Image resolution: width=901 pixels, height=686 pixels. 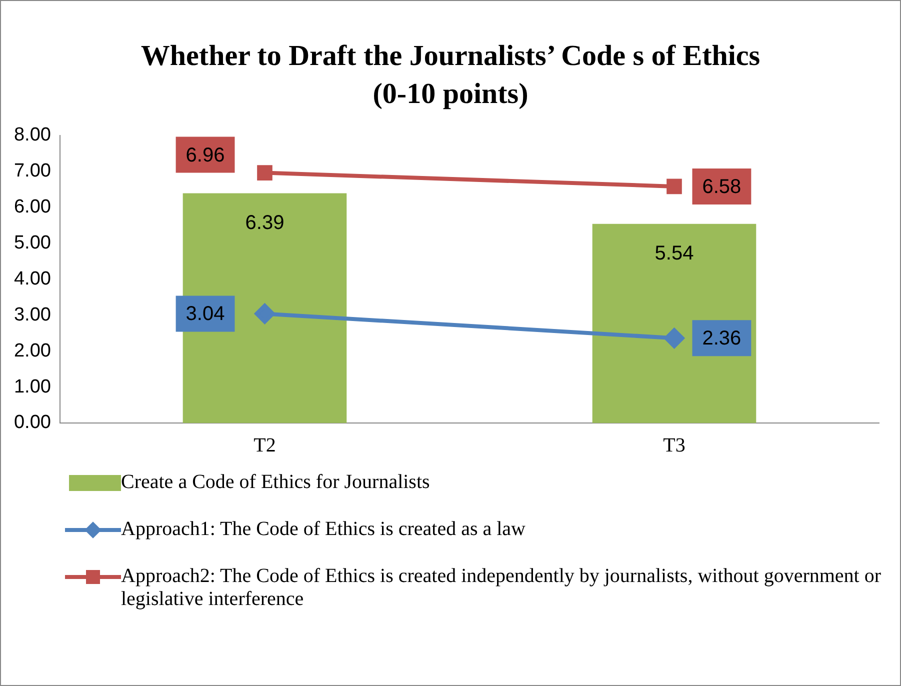 What do you see at coordinates (275, 482) in the screenshot?
I see `legend-label: Create a Code of Ethics for Journalists` at bounding box center [275, 482].